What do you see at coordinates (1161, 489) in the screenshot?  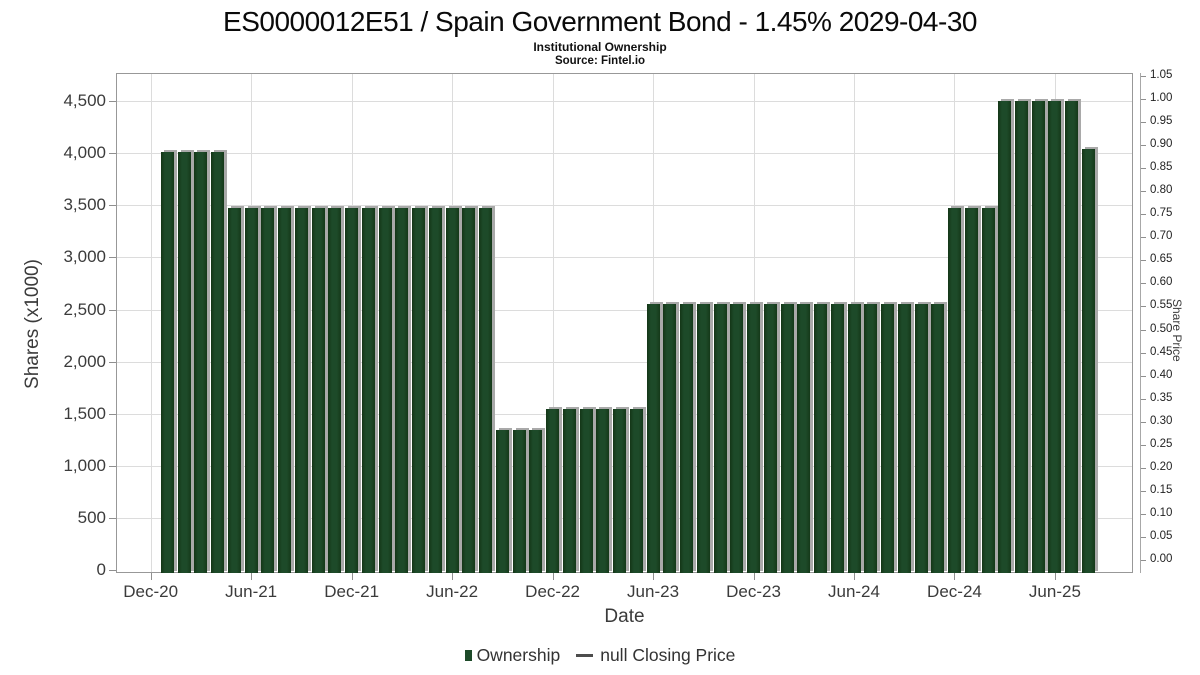 I see `right-tick-label: 0.15` at bounding box center [1161, 489].